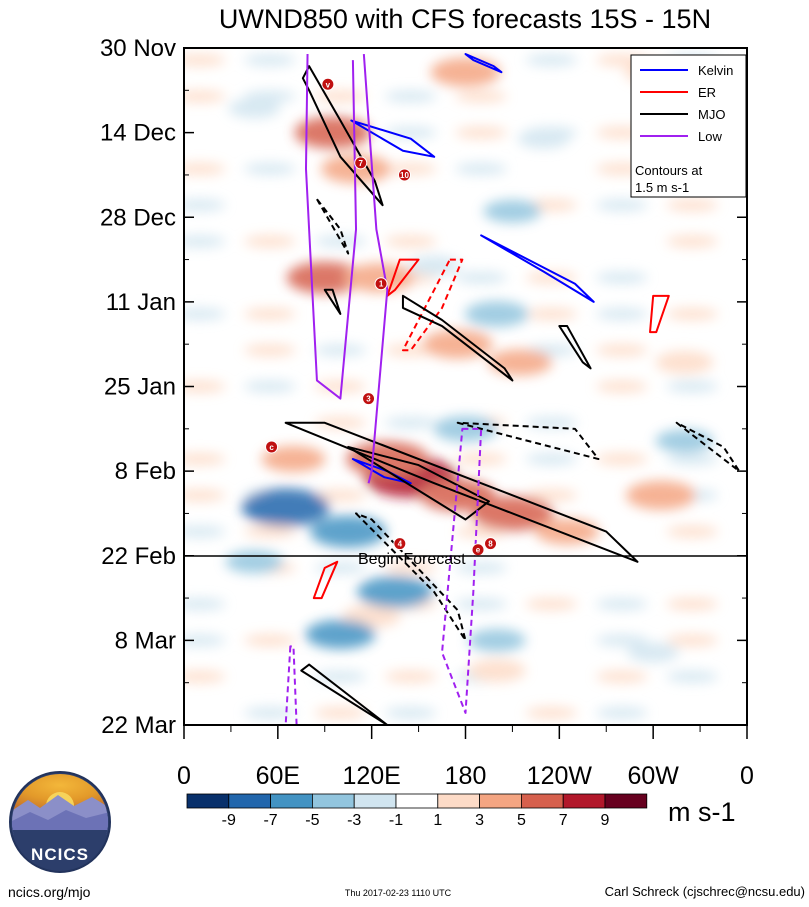 This screenshot has width=809, height=907. What do you see at coordinates (711, 114) in the screenshot?
I see `legend-label: MJO` at bounding box center [711, 114].